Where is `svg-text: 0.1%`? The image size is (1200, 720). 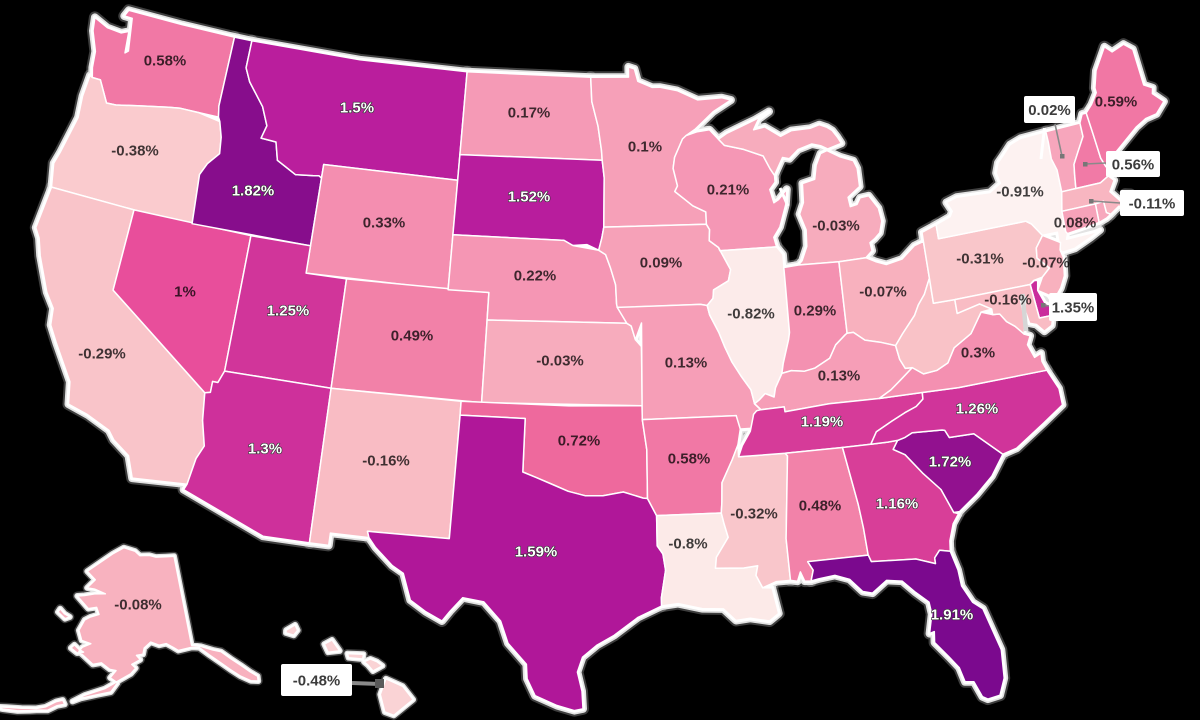
svg-text: 0.1% is located at coordinates (645, 146).